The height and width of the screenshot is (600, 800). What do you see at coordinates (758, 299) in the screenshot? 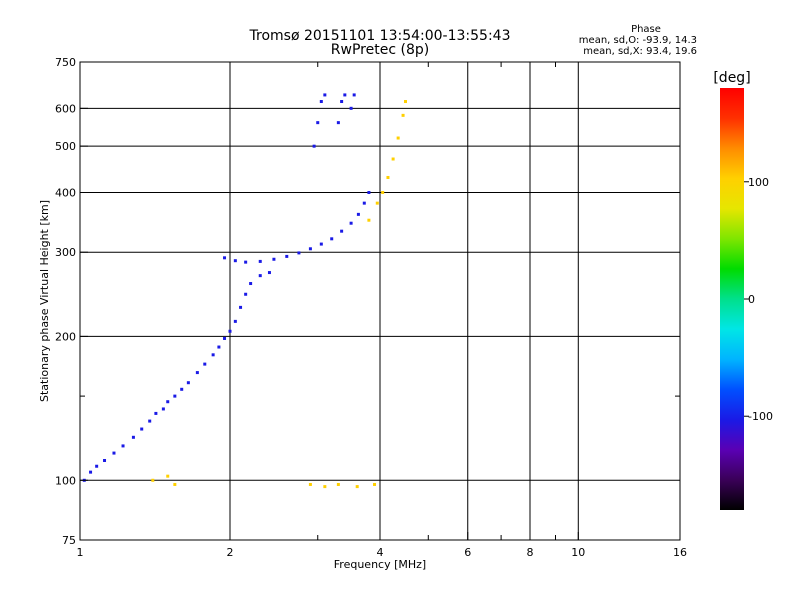
I see `colorbar-ticks: 100 0 -100` at bounding box center [758, 299].